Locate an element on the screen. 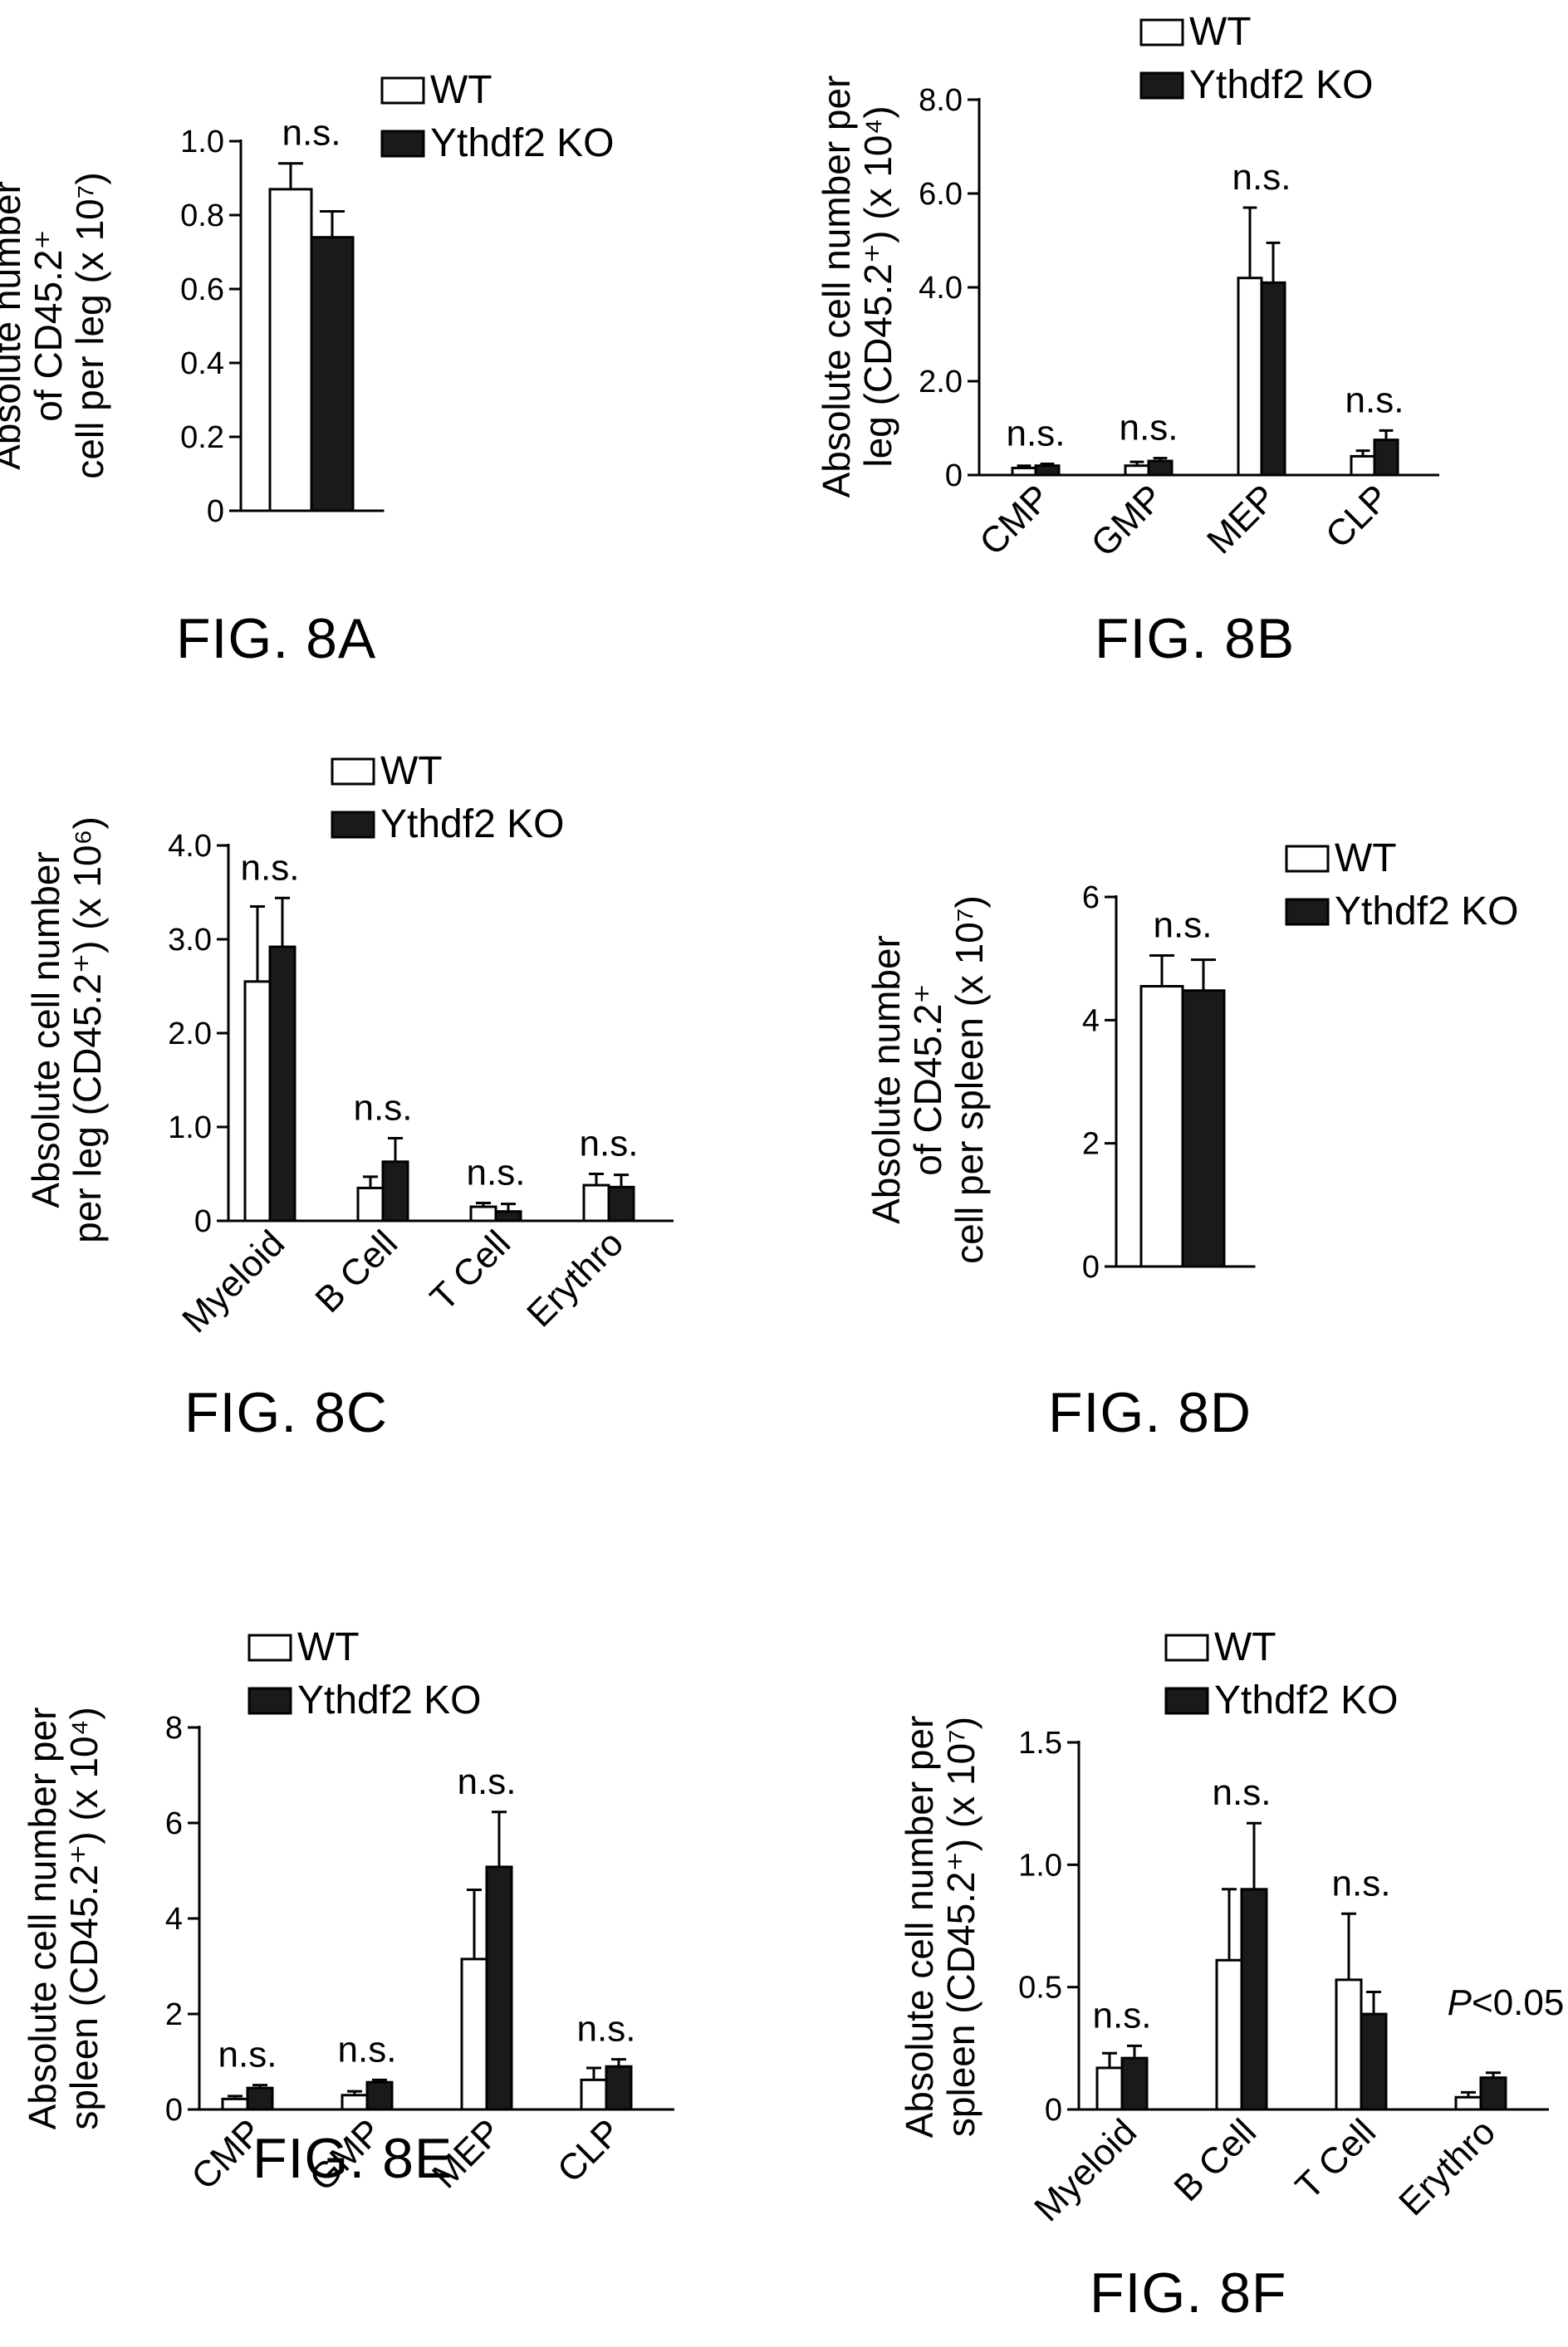 The image size is (1568, 2347). p-rest: <0.05 is located at coordinates (1518, 2002).